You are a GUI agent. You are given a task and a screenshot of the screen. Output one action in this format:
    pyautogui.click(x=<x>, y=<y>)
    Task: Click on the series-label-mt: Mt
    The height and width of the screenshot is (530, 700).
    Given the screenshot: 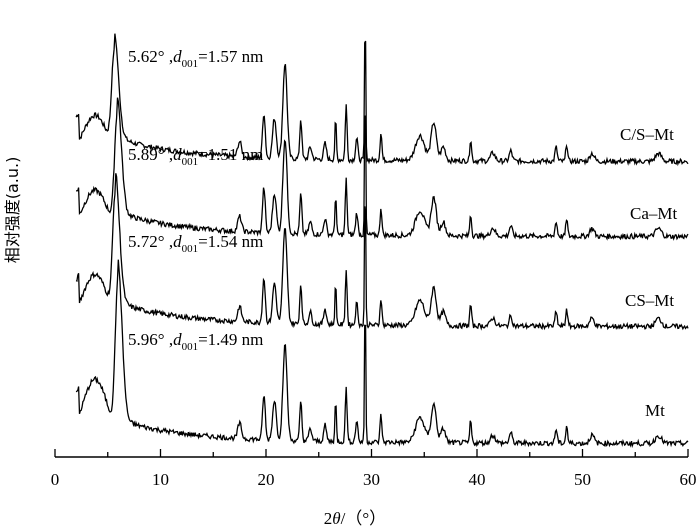 What is the action you would take?
    pyautogui.click(x=655, y=410)
    